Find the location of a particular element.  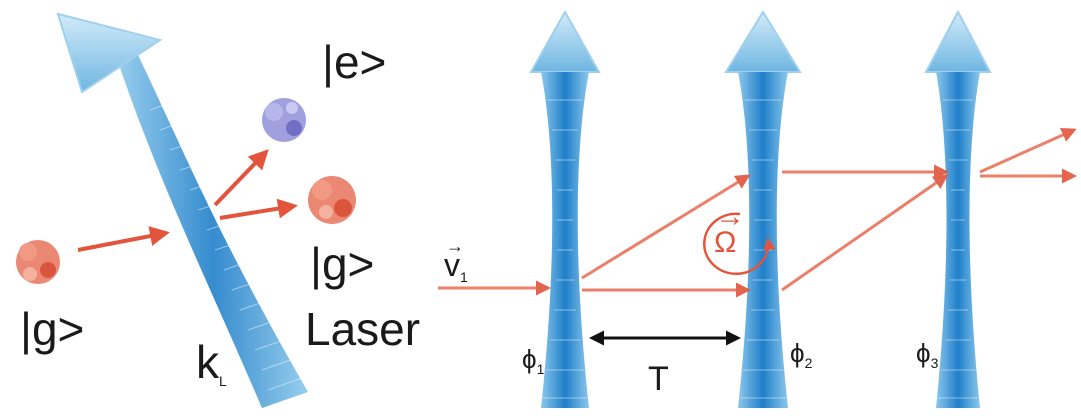

interval-label: T is located at coordinates (658, 379).